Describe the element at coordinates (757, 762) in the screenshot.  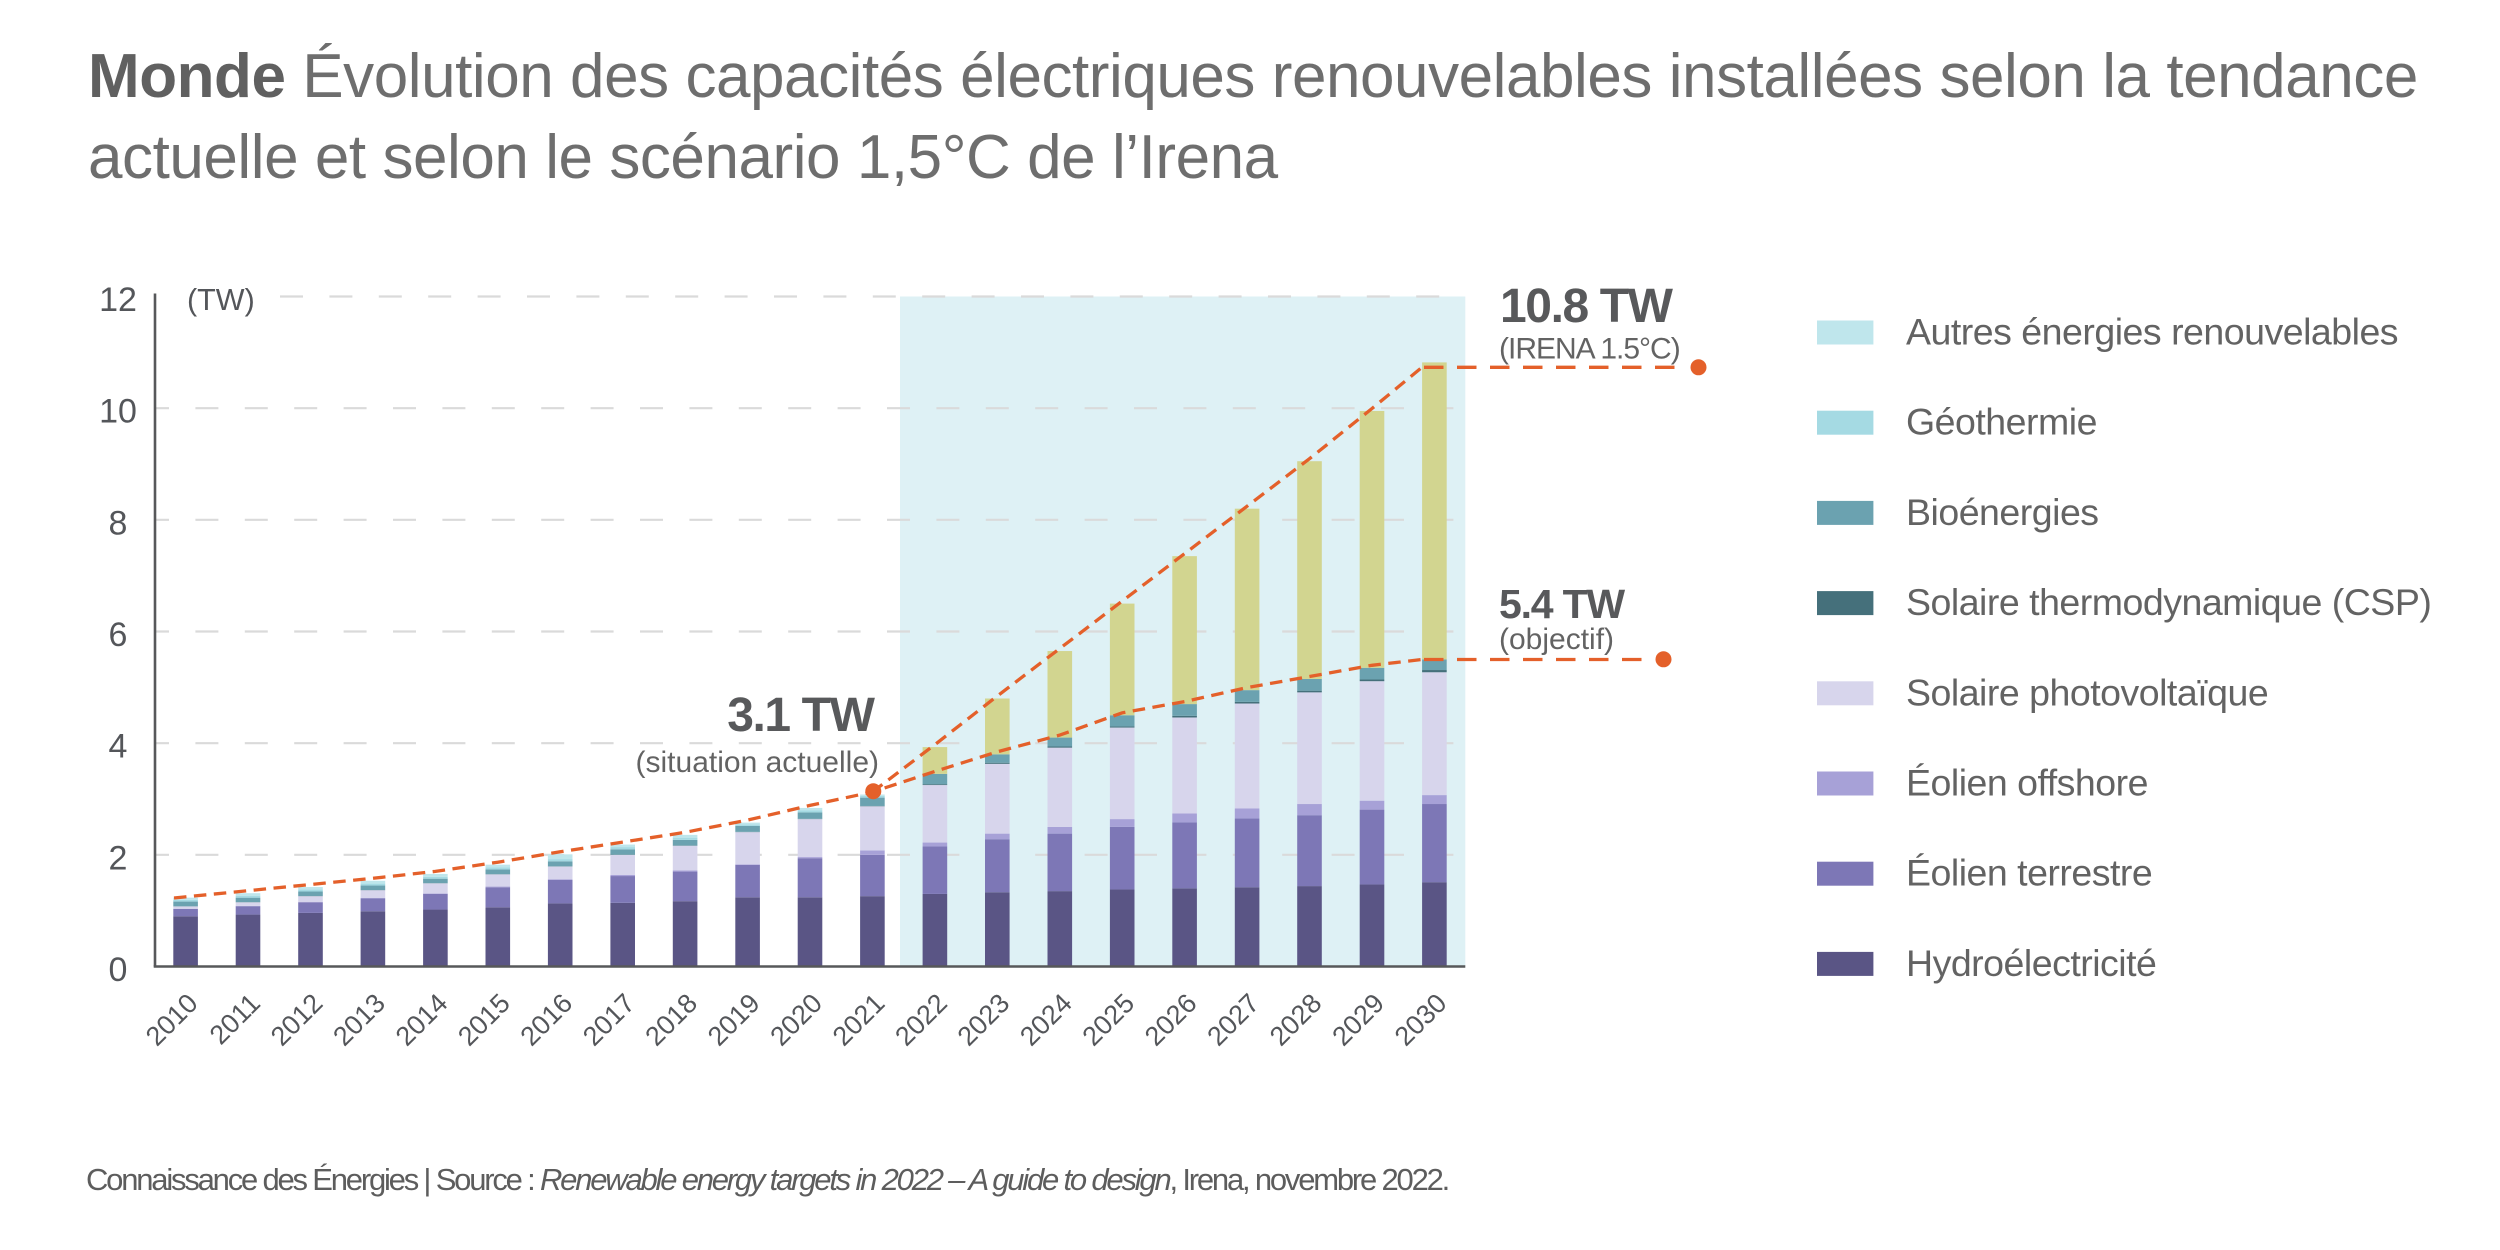
I see `svg-text: (situation actuelle)` at that location.